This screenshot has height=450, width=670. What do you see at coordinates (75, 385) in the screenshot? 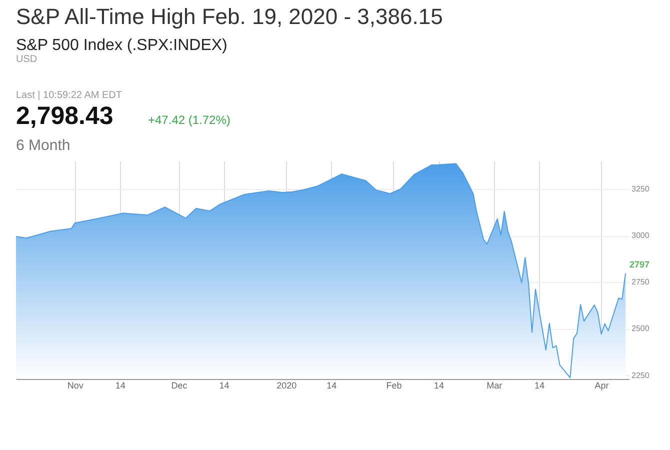
I see `x-tick-label: Nov` at bounding box center [75, 385].